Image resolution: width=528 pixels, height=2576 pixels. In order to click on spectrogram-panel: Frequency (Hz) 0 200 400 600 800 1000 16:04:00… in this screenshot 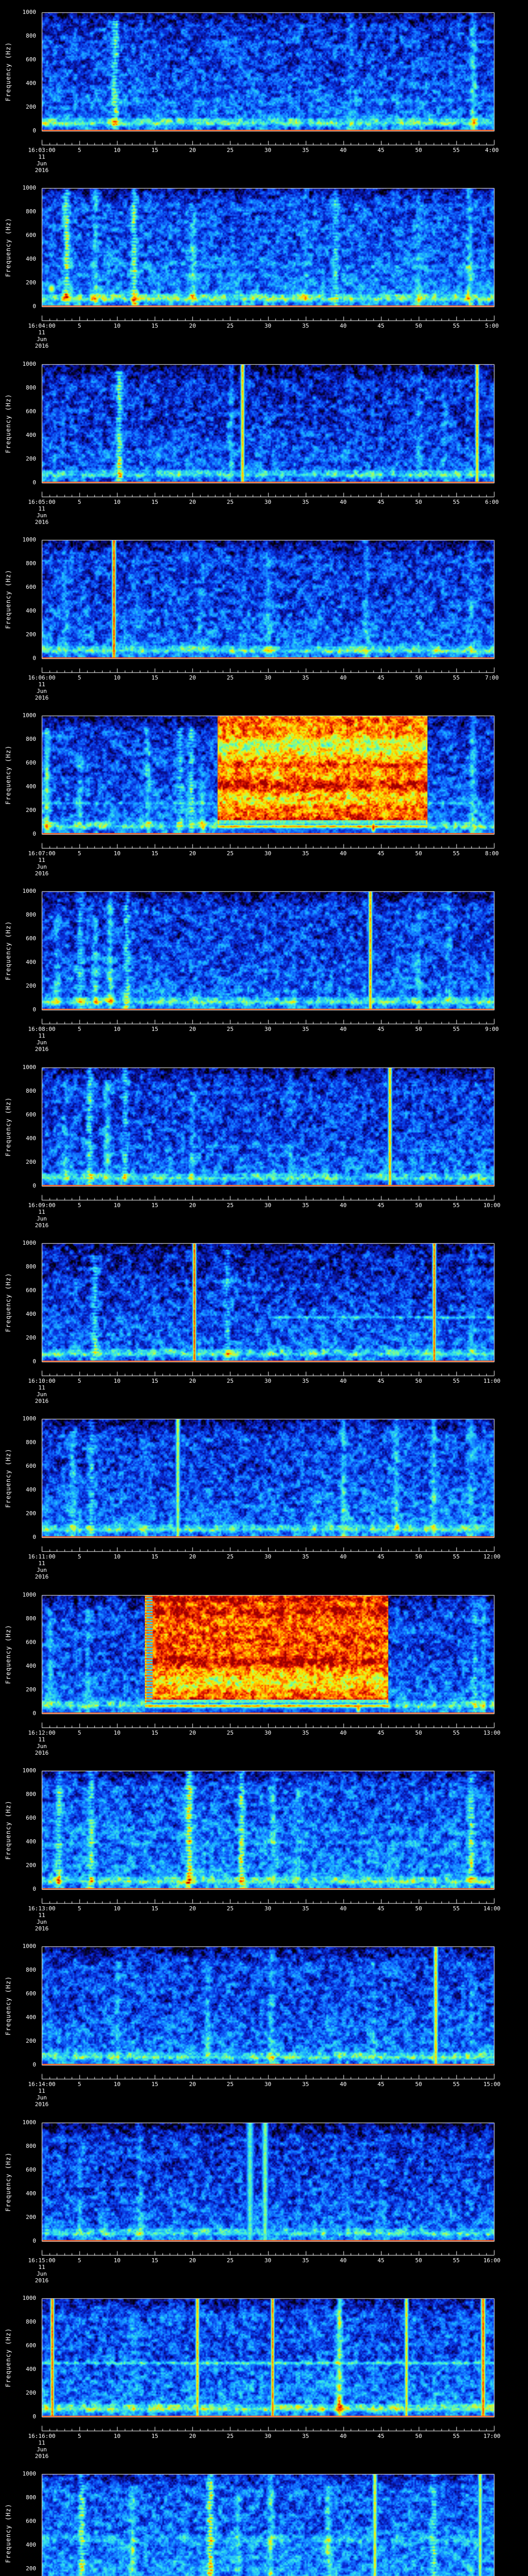, I will do `click(264, 264)`.